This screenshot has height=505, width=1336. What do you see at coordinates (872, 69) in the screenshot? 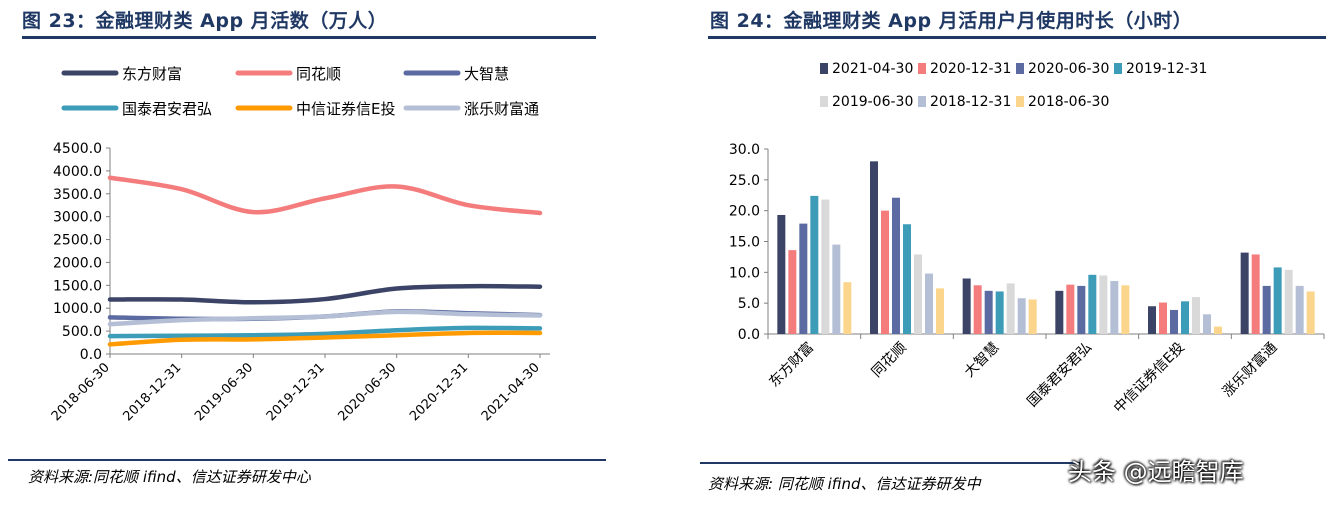
I see `legend-label: 2021-04-30` at bounding box center [872, 69].